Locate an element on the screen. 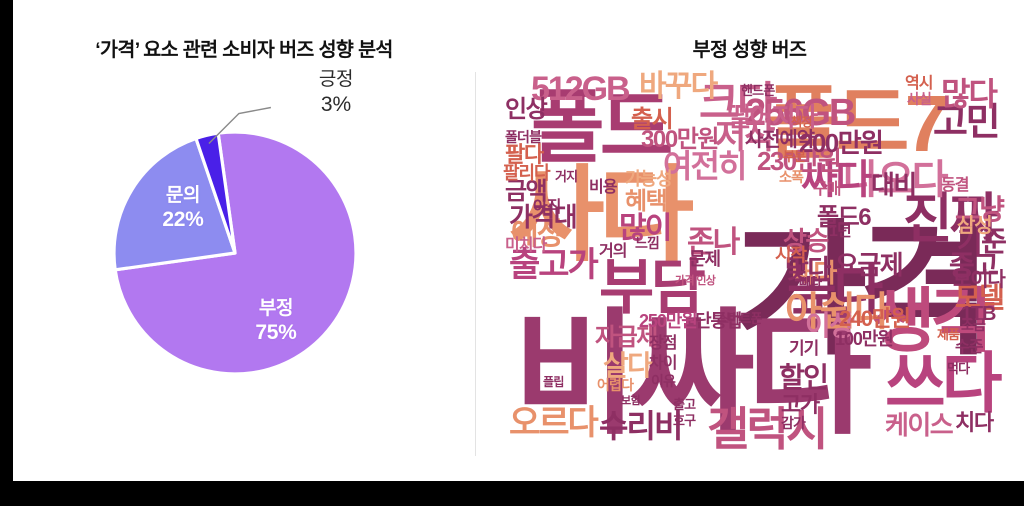 Image resolution: width=1024 pixels, height=506 pixels. wordcloud-word: 수리비 is located at coordinates (641, 426).